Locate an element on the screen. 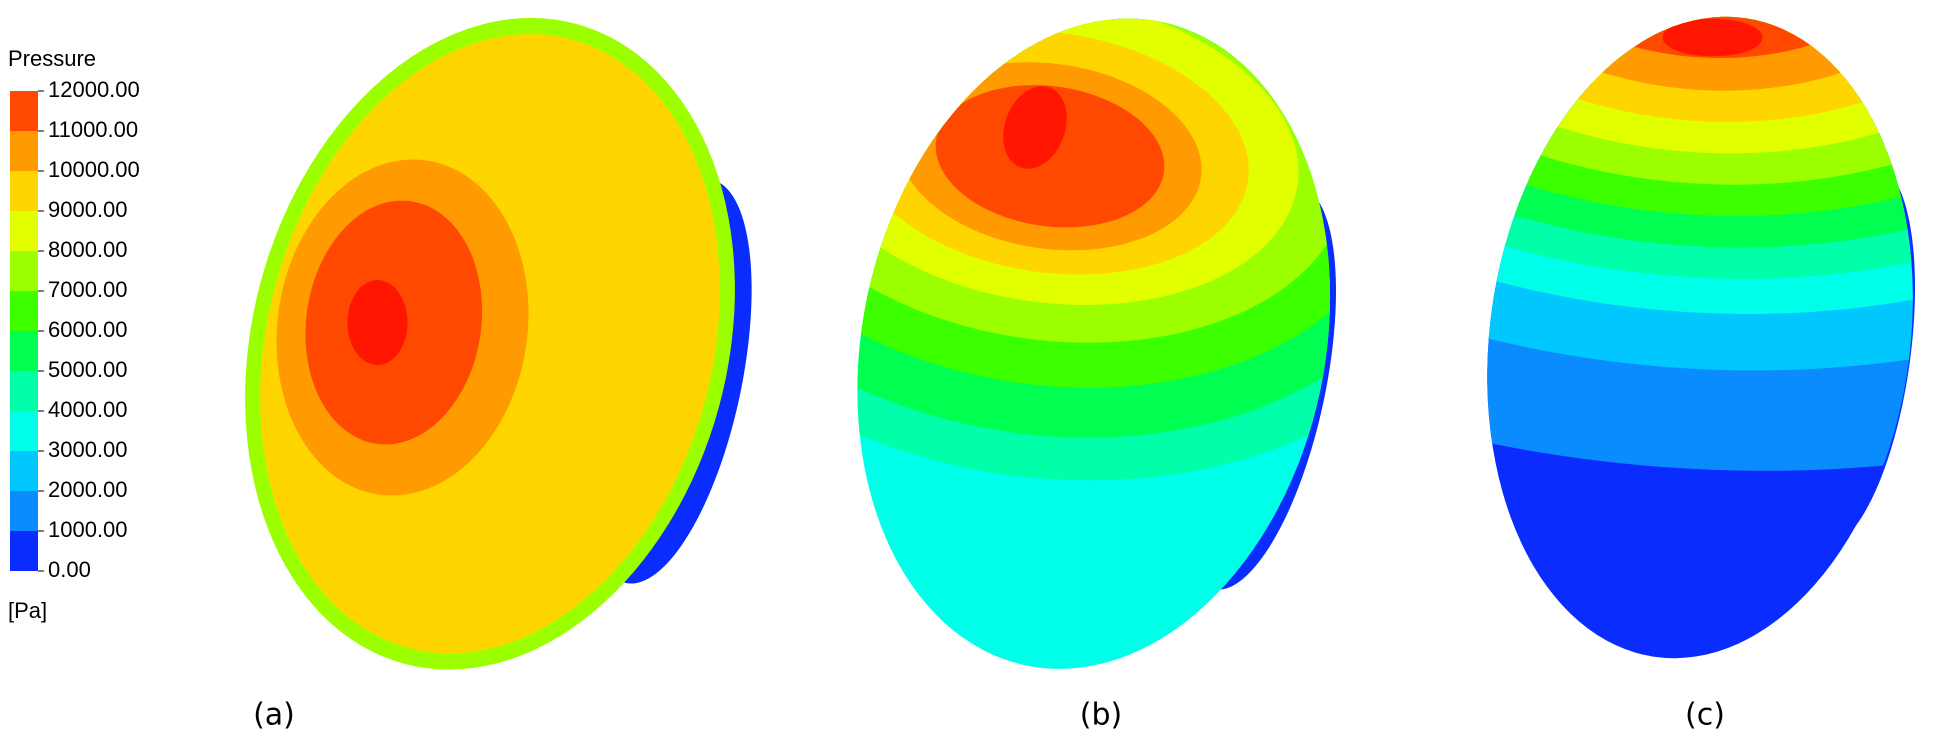 Image resolution: width=1960 pixels, height=733 pixels. legend-tick-label: 7000.00 is located at coordinates (88, 289).